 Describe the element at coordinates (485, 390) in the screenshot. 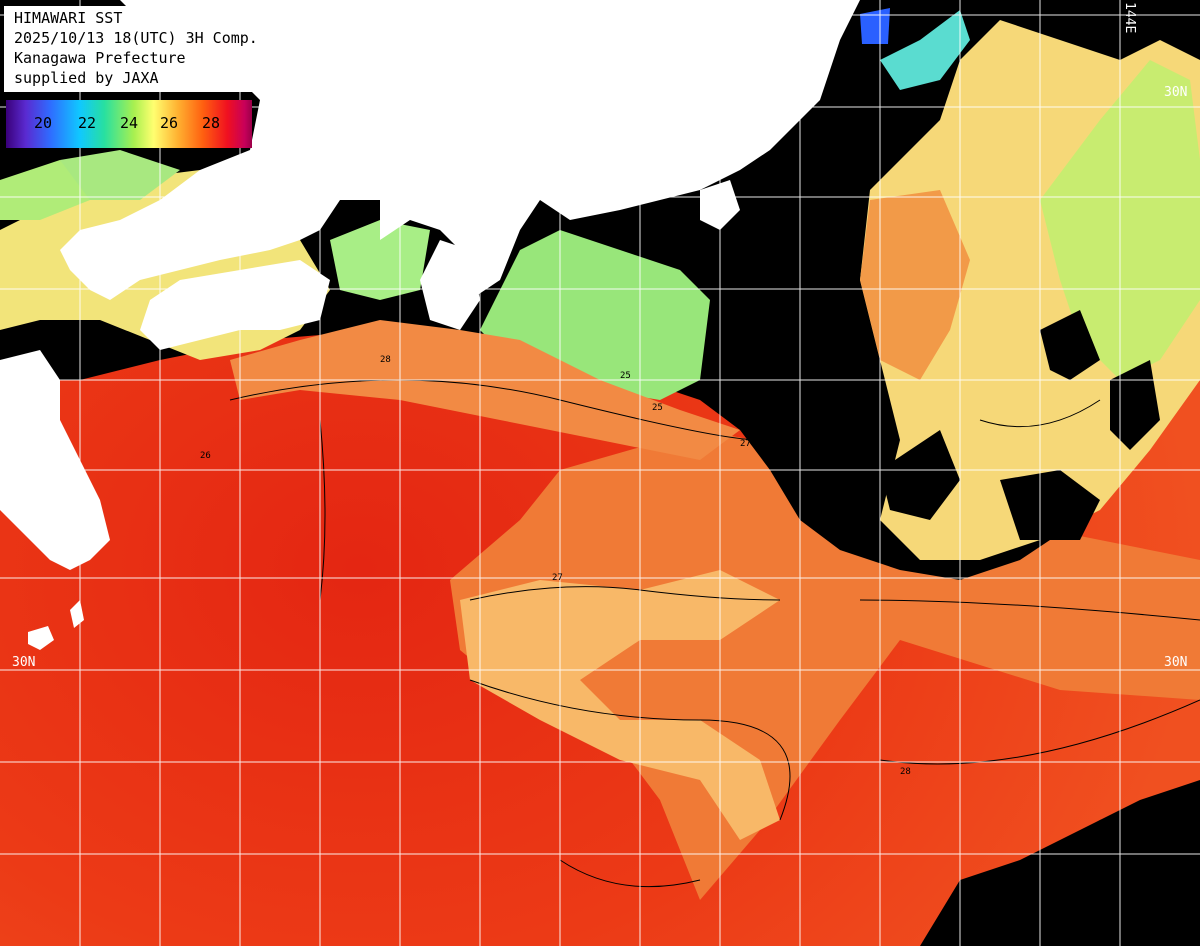

I see `ocean-orange-rim` at that location.